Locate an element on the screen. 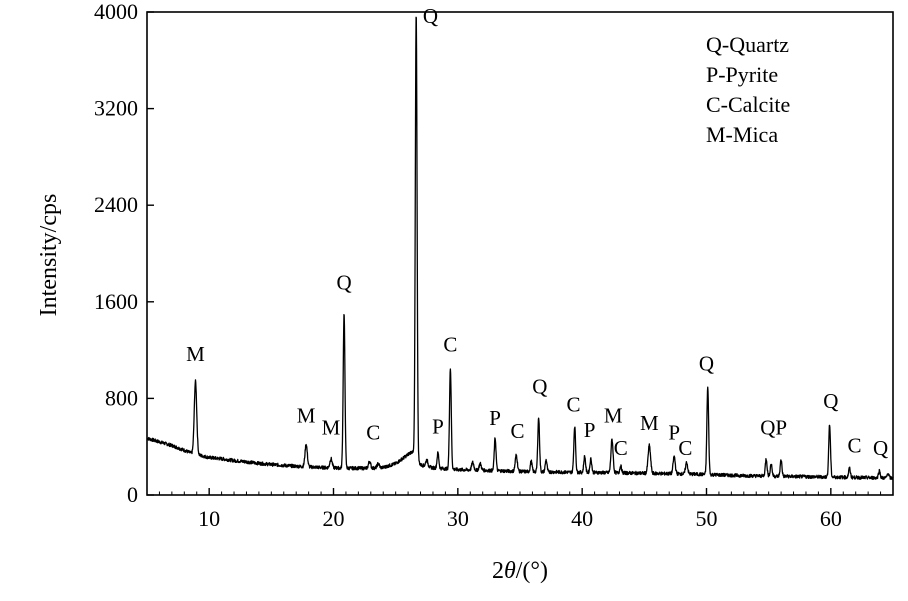  x-tick-label: 30 is located at coordinates (458, 518).